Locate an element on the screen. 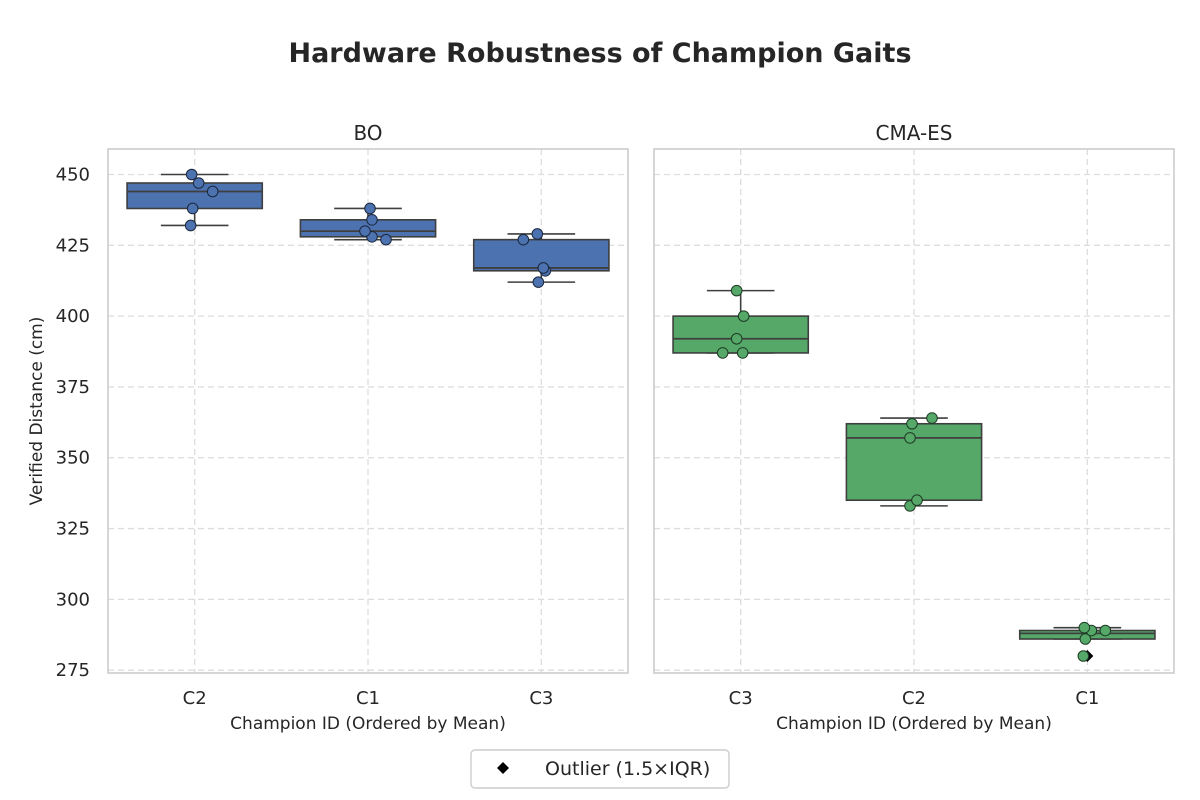 The height and width of the screenshot is (800, 1200). y-tick-label: 400 is located at coordinates (73, 316).